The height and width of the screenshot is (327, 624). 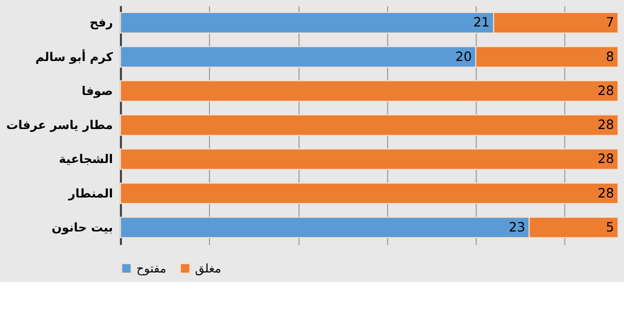 I want to click on data-label: 20, so click(x=463, y=57).